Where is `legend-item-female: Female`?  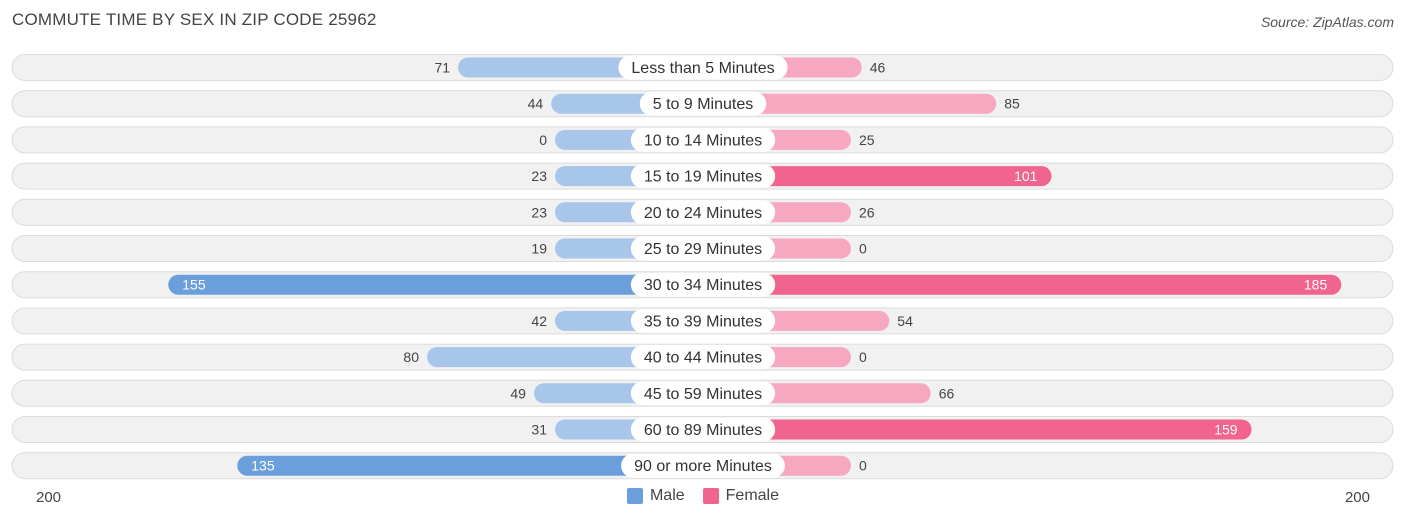
legend-item-female: Female is located at coordinates (741, 496).